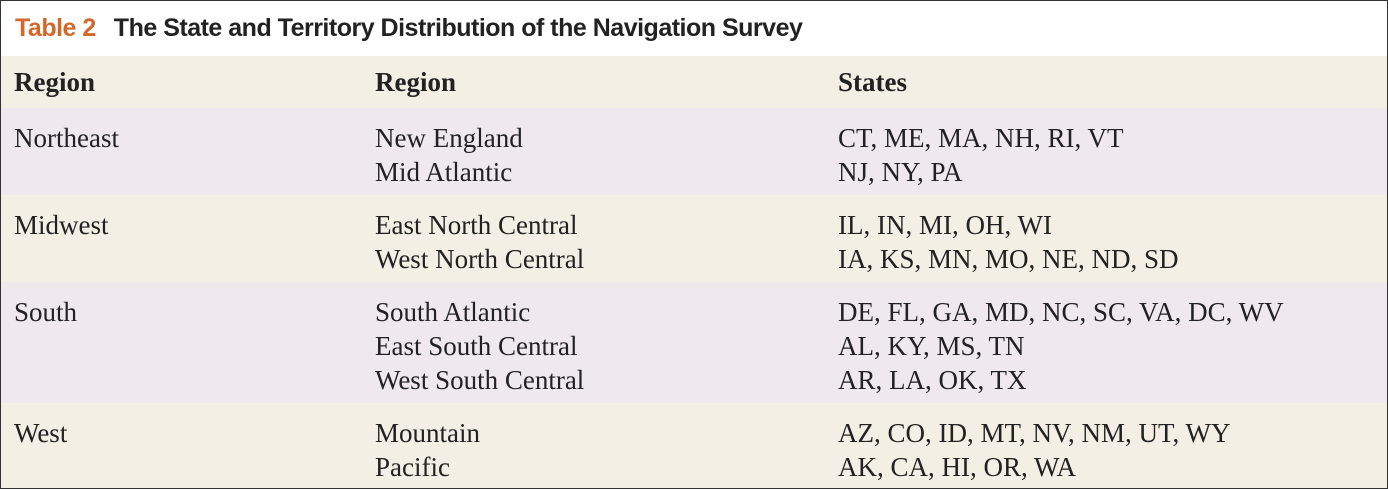  Describe the element at coordinates (55, 28) in the screenshot. I see `table-label: Table 2` at that location.